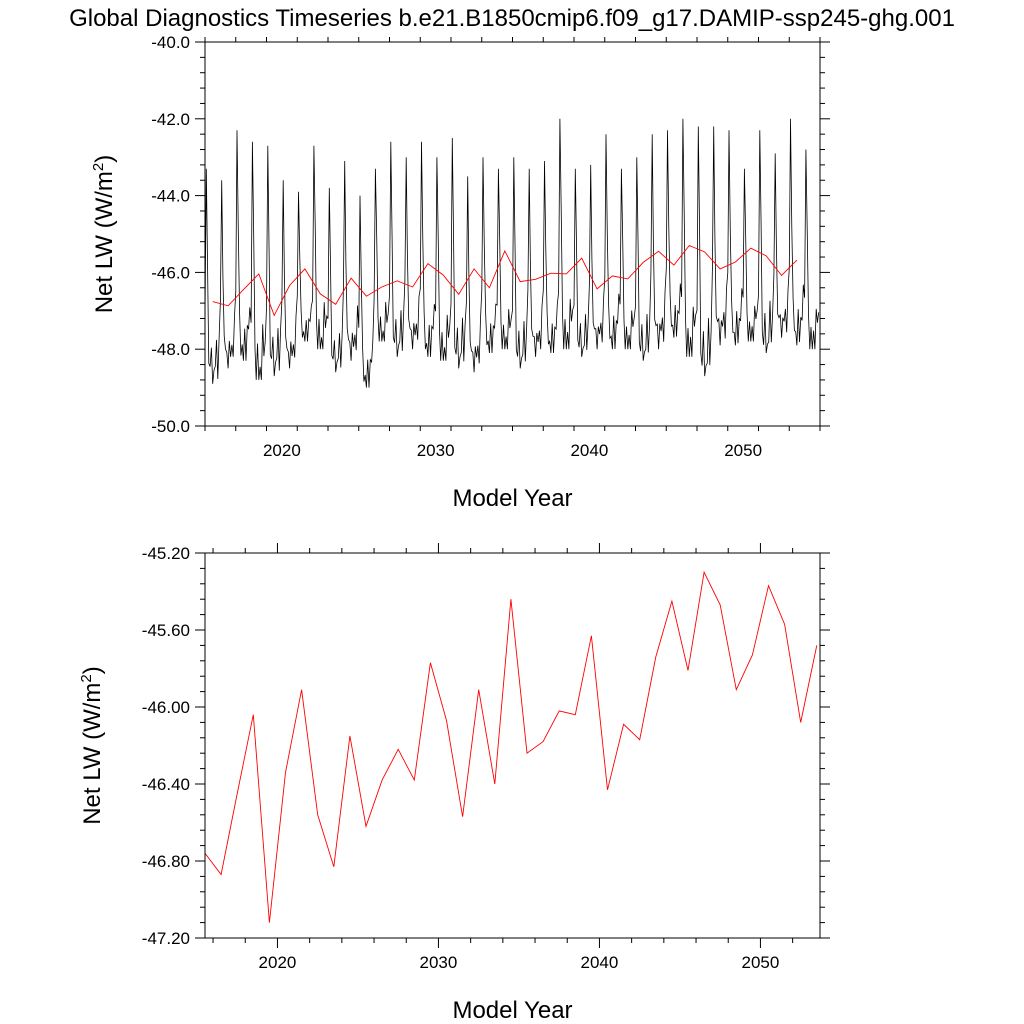 The height and width of the screenshot is (1024, 1024). Describe the element at coordinates (166, 630) in the screenshot. I see `y-tick-label: -45.60` at that location.